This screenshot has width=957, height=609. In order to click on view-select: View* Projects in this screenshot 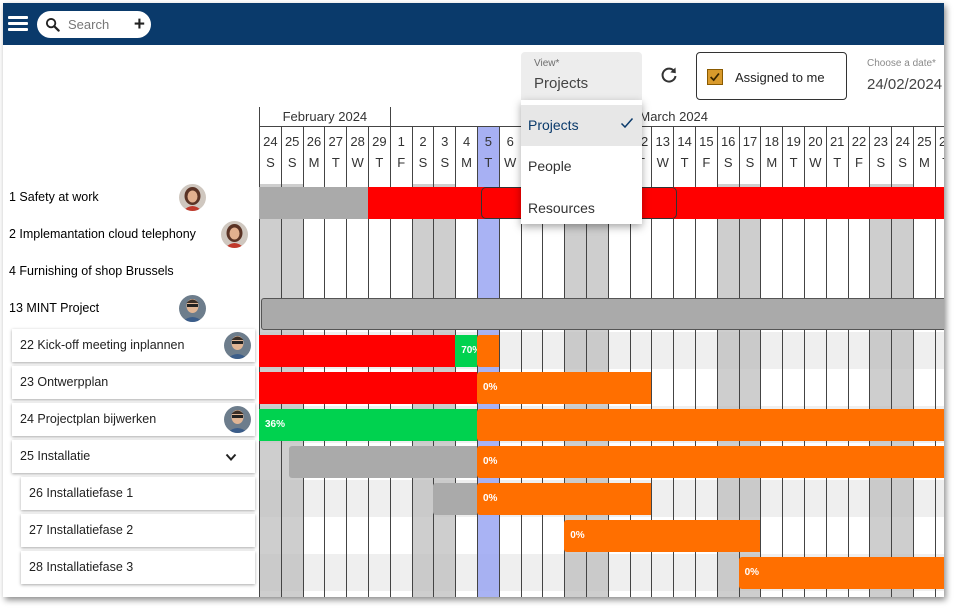, I will do `click(581, 76)`.